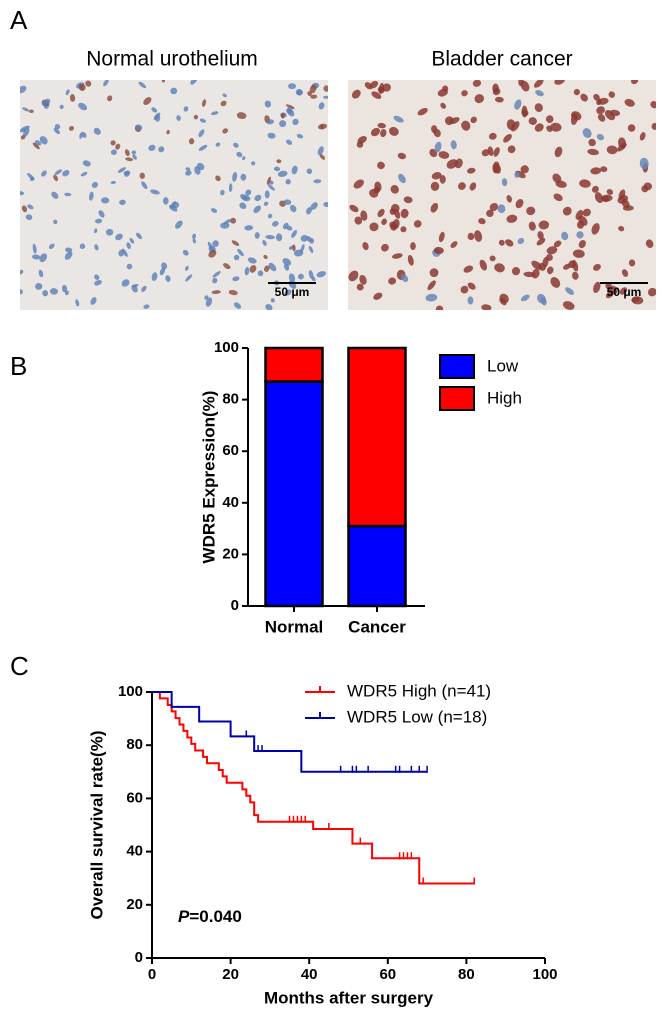  What do you see at coordinates (18, 366) in the screenshot?
I see `panel-label: B` at bounding box center [18, 366].